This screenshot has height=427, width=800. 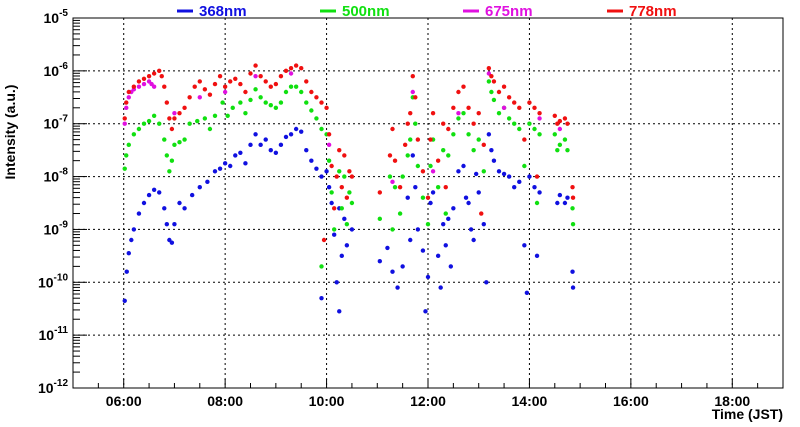 I want to click on x-tick-label: 12:00, so click(x=428, y=401).